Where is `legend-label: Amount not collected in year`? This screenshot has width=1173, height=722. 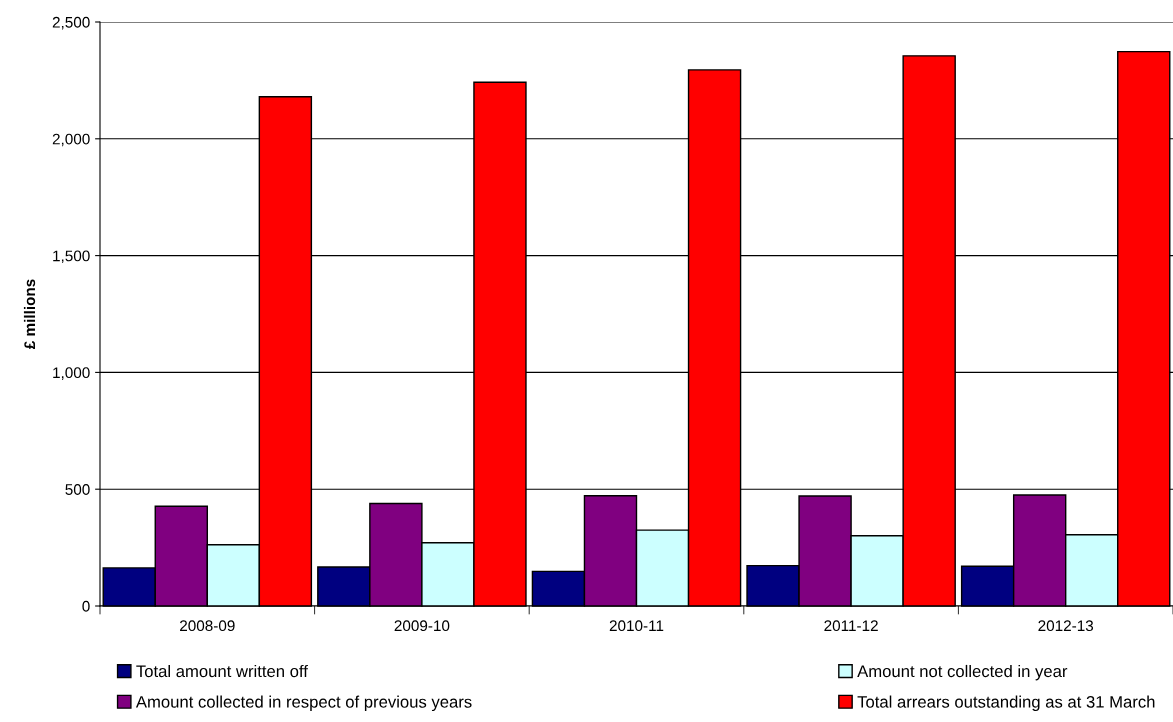
legend-label: Amount not collected in year is located at coordinates (962, 672).